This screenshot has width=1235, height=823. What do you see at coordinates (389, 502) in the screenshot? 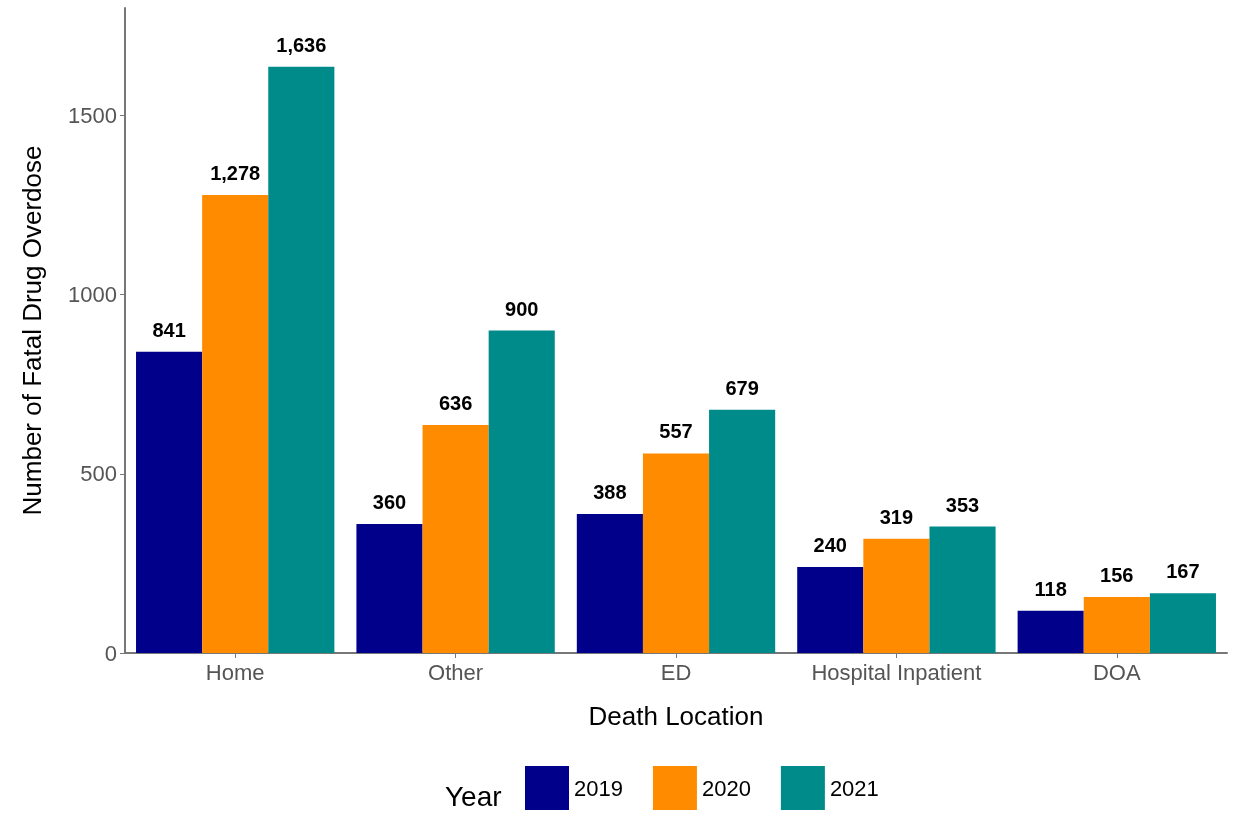
I see `data-label: 360` at bounding box center [389, 502].